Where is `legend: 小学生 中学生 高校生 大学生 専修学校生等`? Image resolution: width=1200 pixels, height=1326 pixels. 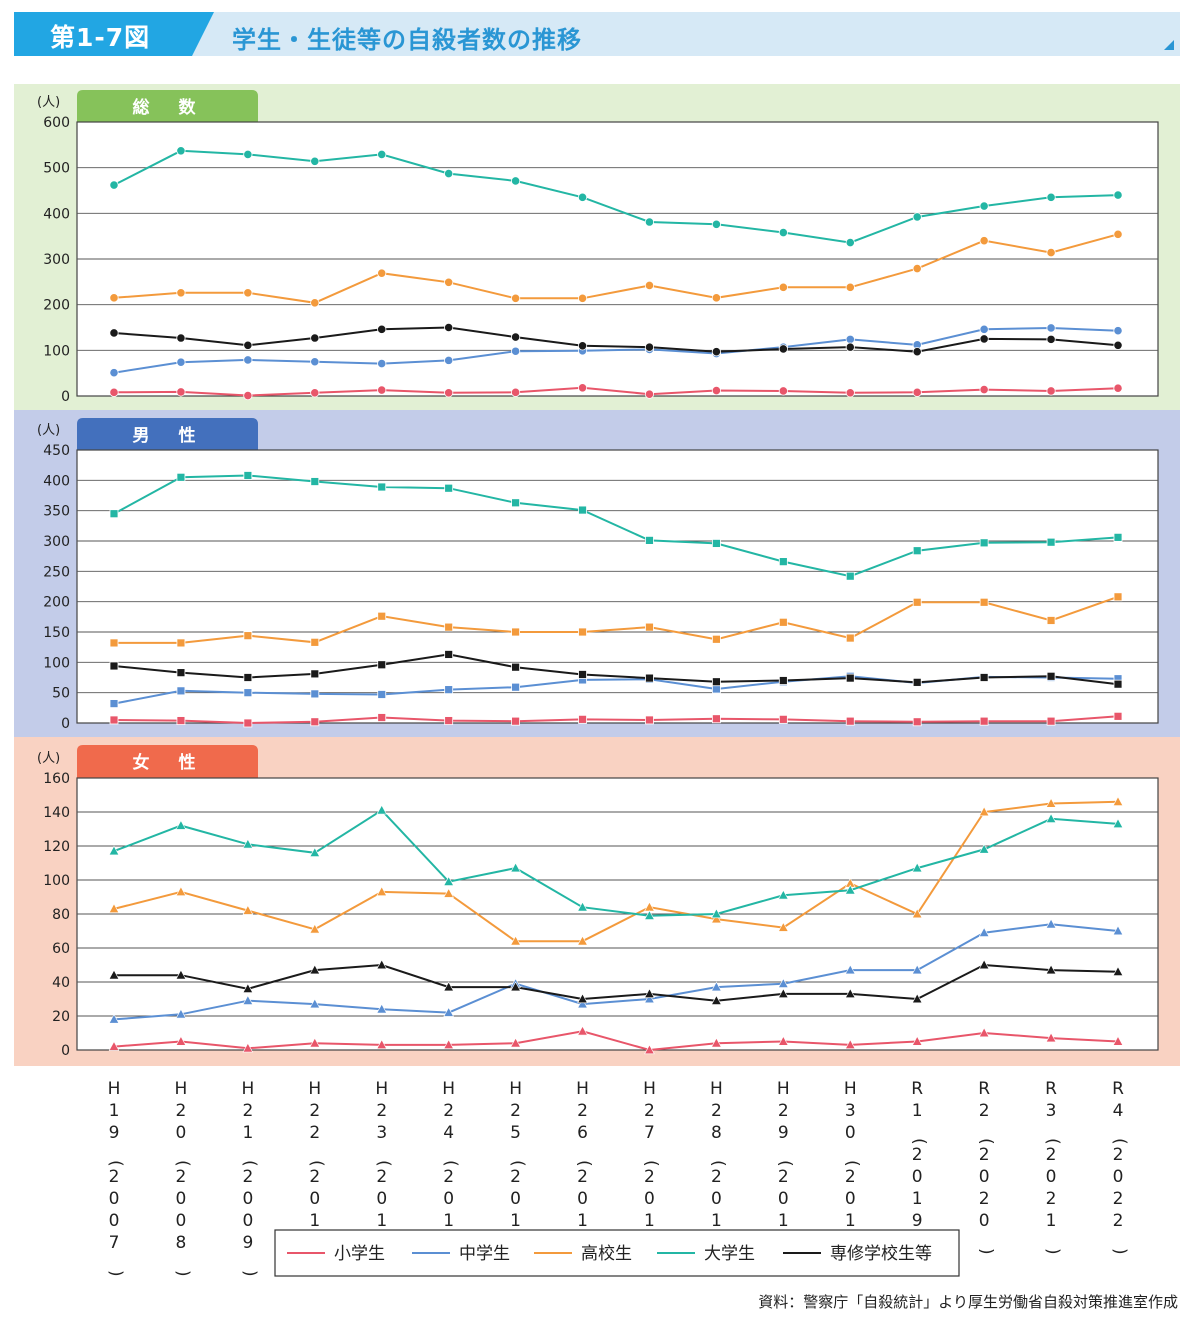 legend: 小学生 中学生 高校生 大学生 専修学校生等 is located at coordinates (617, 1253).